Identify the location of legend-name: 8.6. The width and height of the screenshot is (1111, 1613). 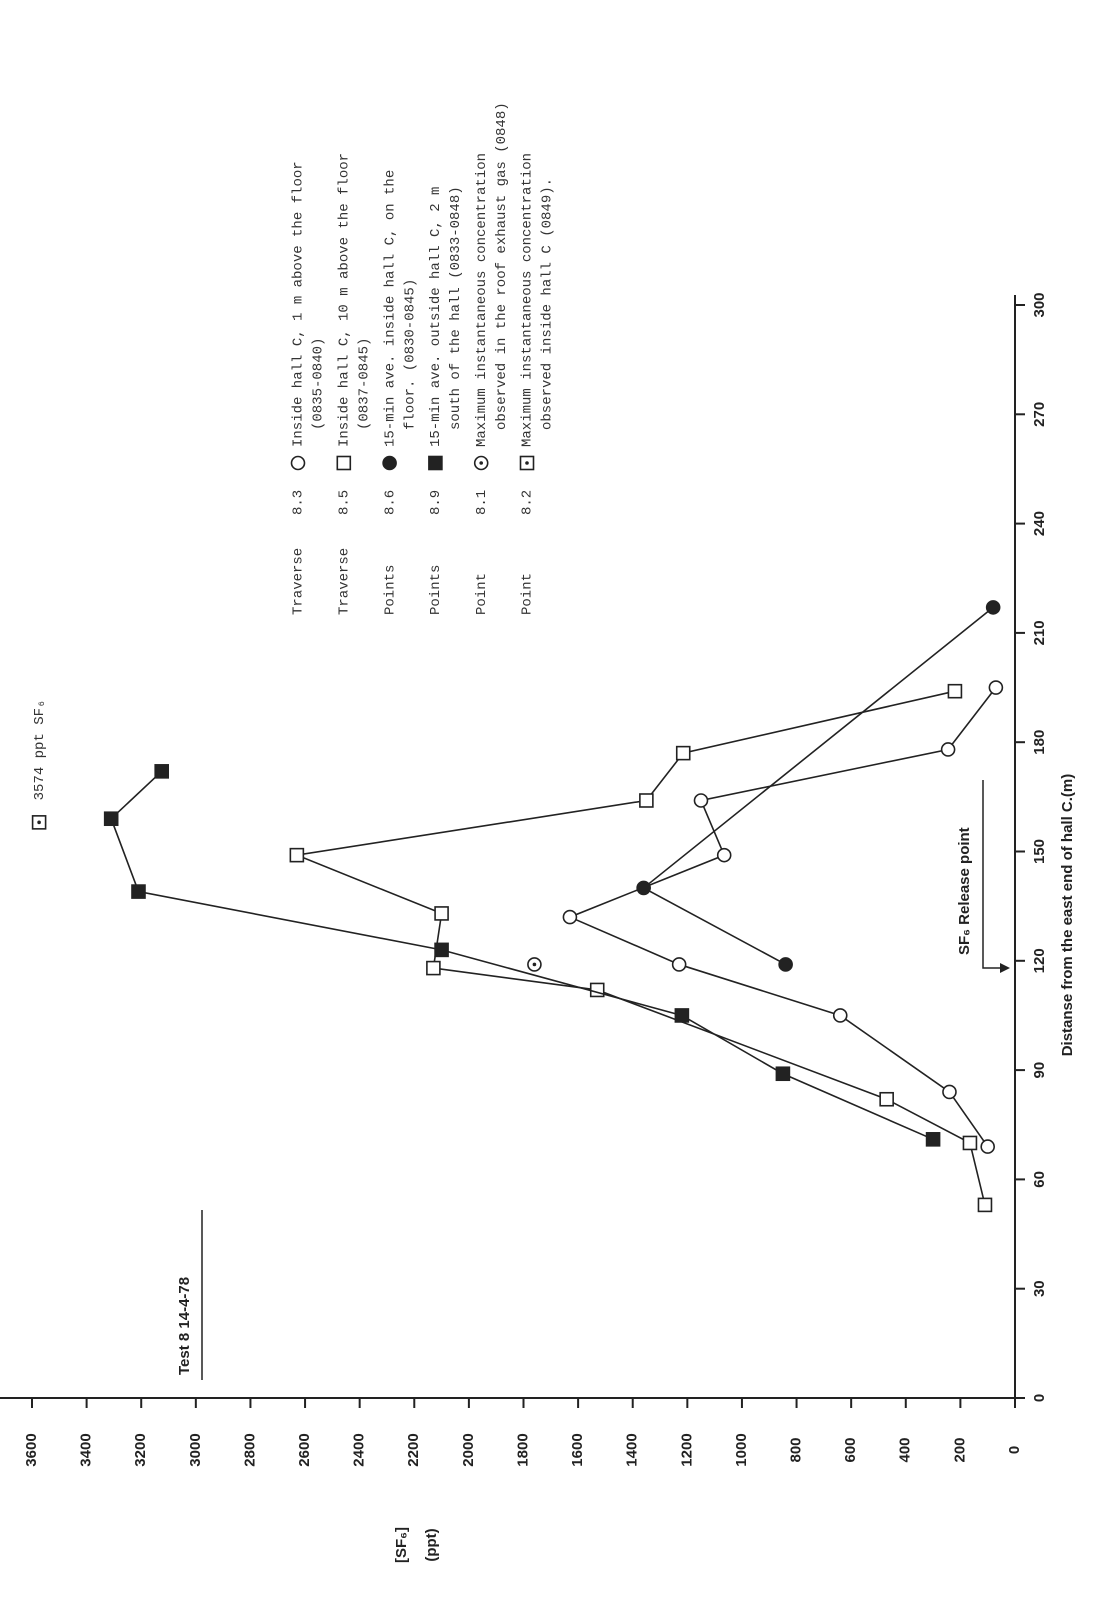
(390, 502).